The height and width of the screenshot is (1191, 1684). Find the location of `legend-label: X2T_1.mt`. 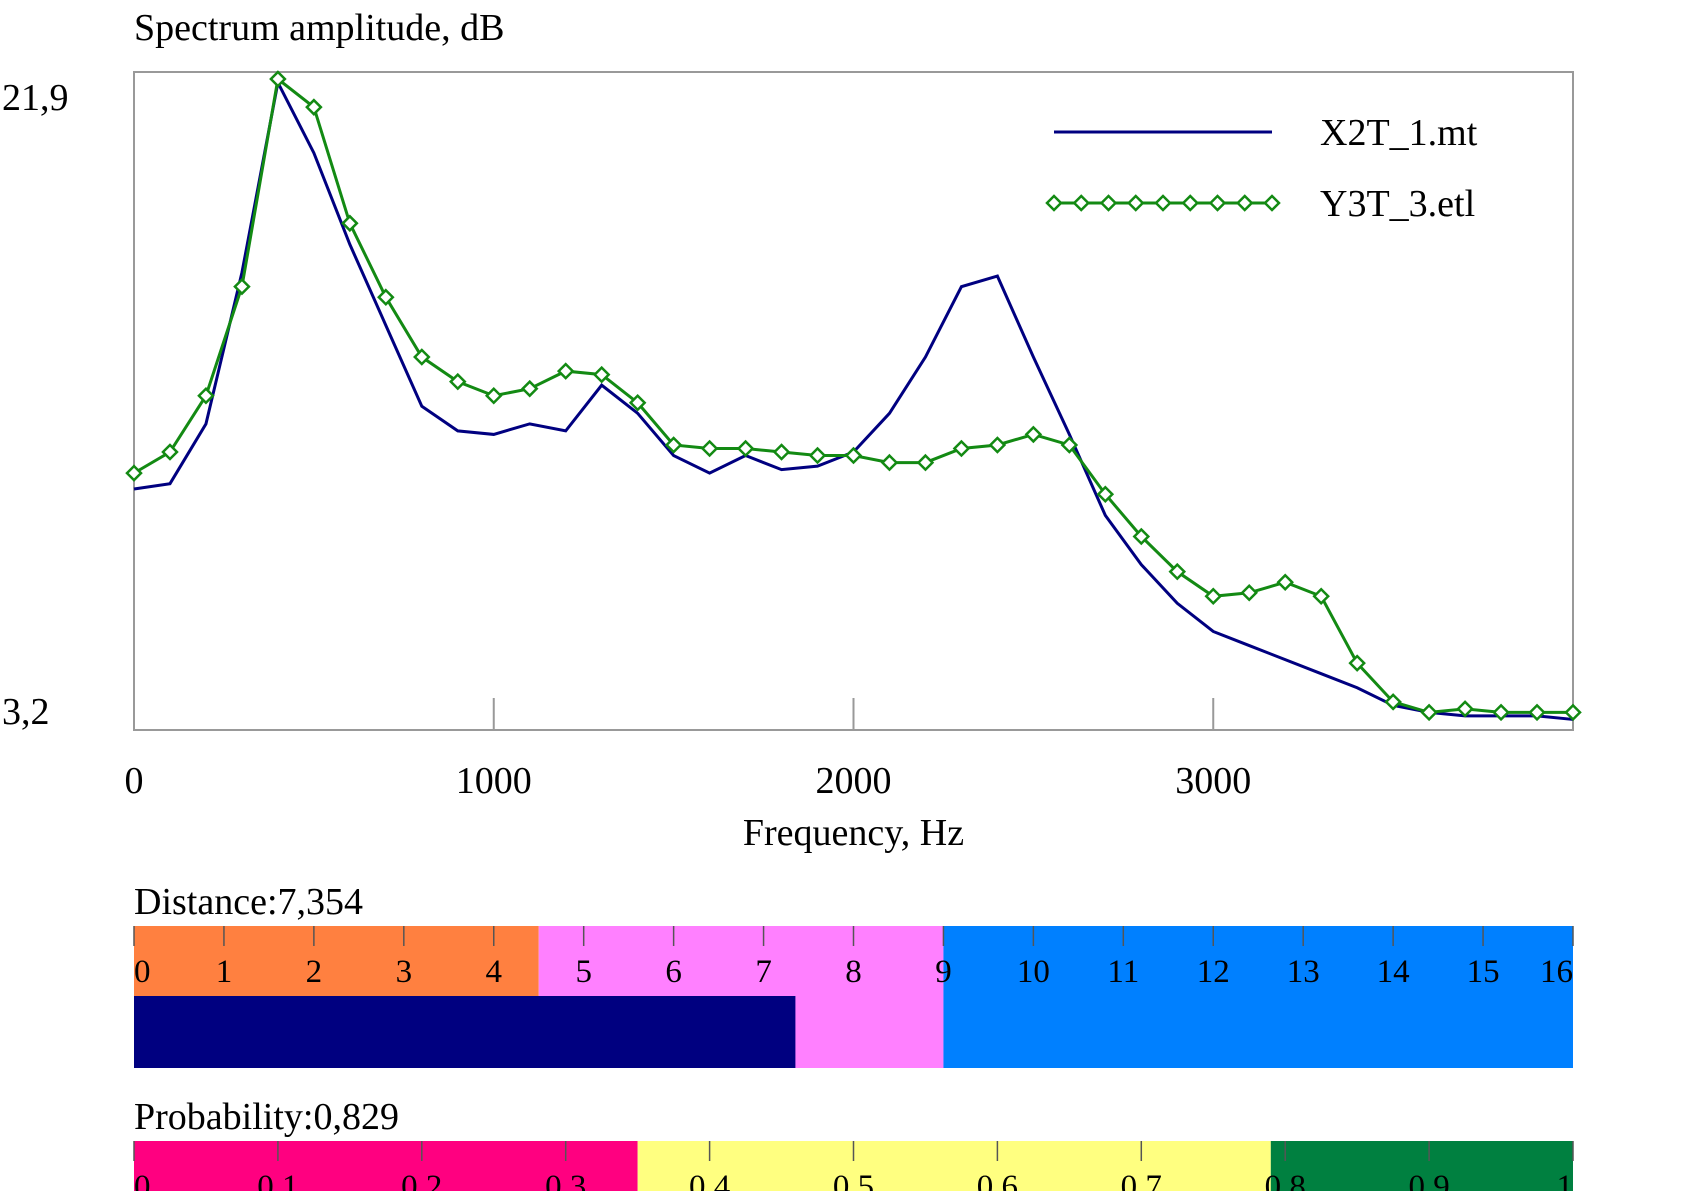

legend-label: X2T_1.mt is located at coordinates (1399, 133).